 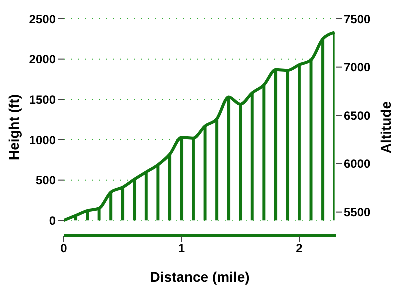 I want to click on x-tick-label: 2, so click(x=300, y=249).